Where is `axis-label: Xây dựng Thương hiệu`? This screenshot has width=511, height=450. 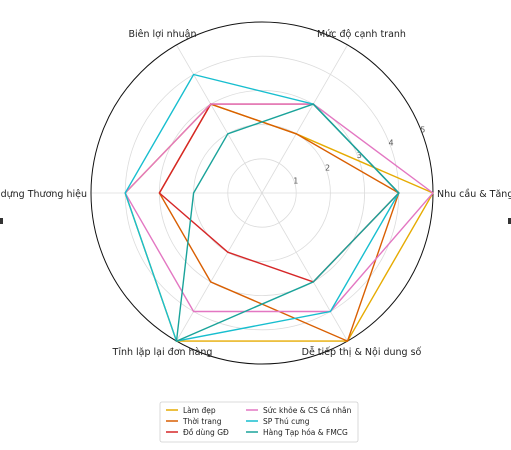
axis-label: Xây dựng Thương hiệu is located at coordinates (43, 194).